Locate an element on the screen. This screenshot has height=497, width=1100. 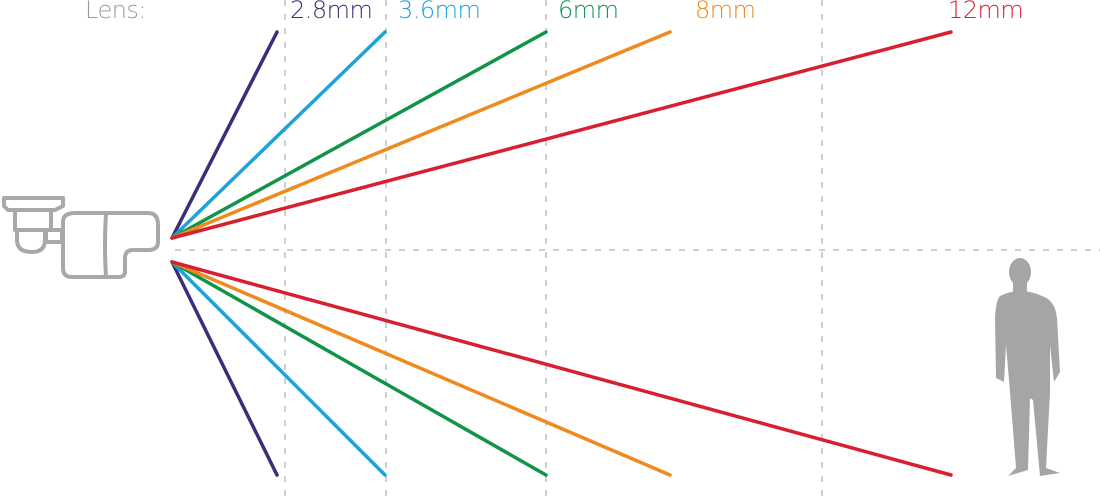
ray-3-6mm-lower is located at coordinates (278, 368).